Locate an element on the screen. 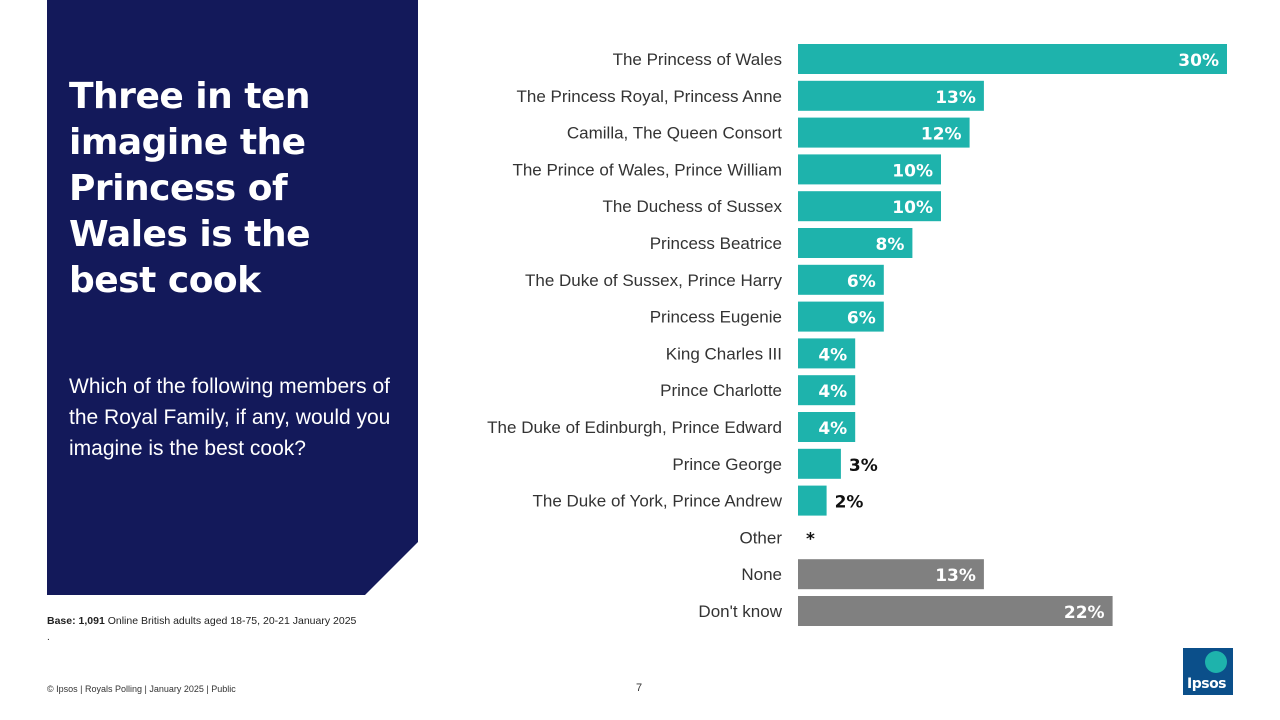  category-label: None is located at coordinates (761, 574).